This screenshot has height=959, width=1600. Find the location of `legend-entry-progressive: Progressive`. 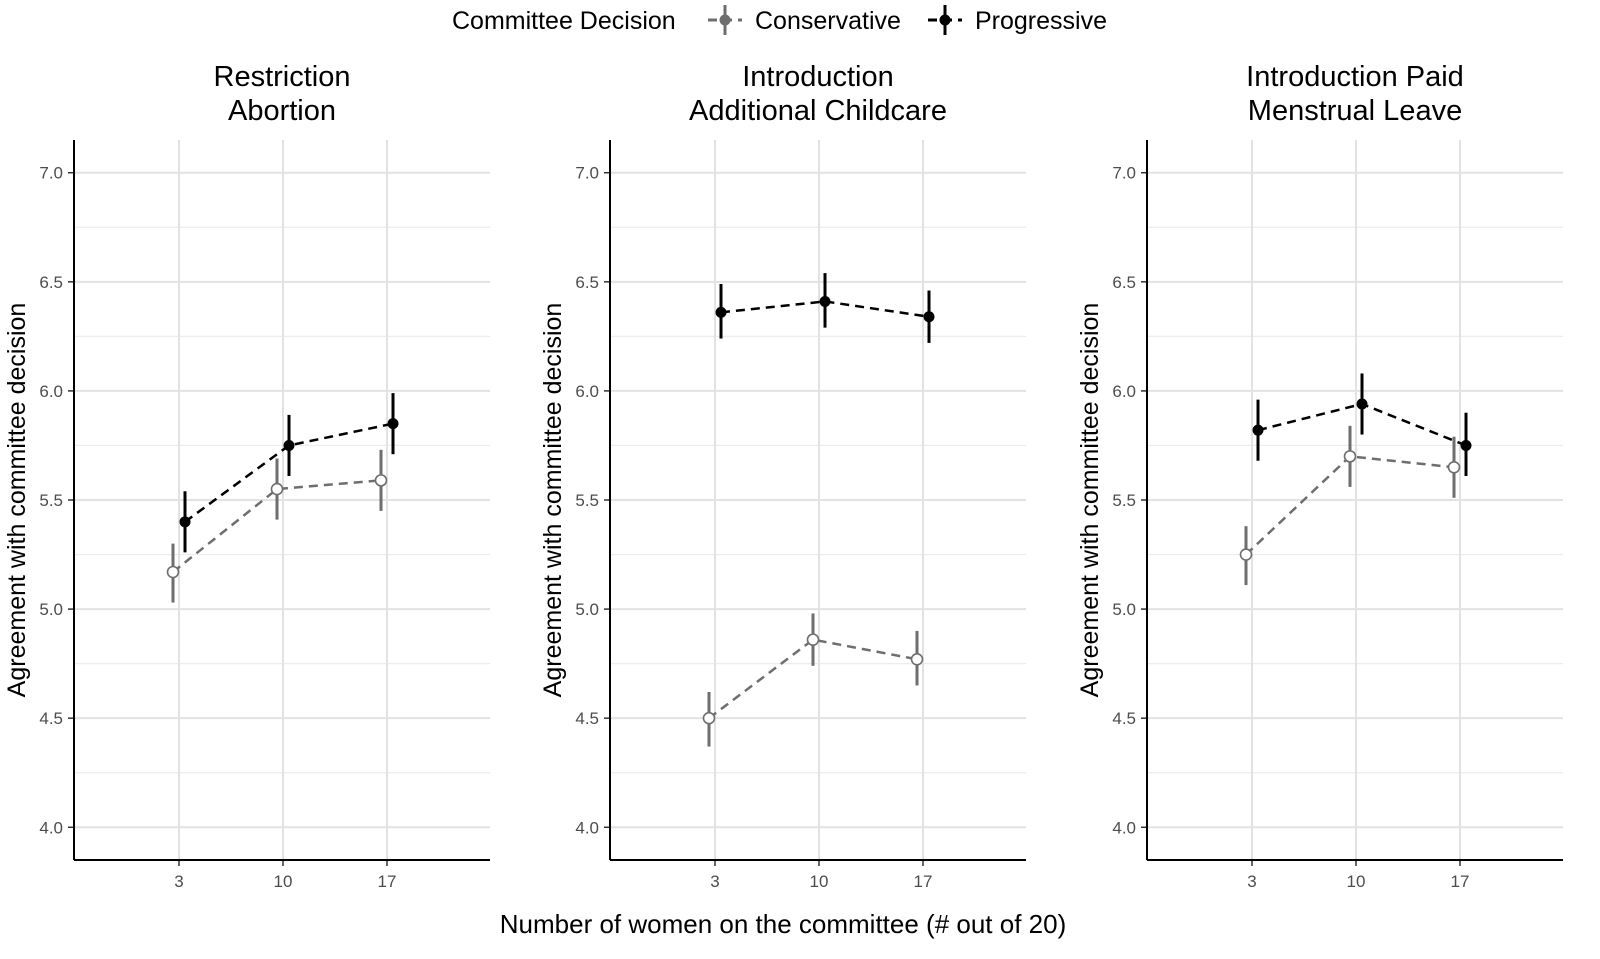

legend-entry-progressive: Progressive is located at coordinates (1017, 20).